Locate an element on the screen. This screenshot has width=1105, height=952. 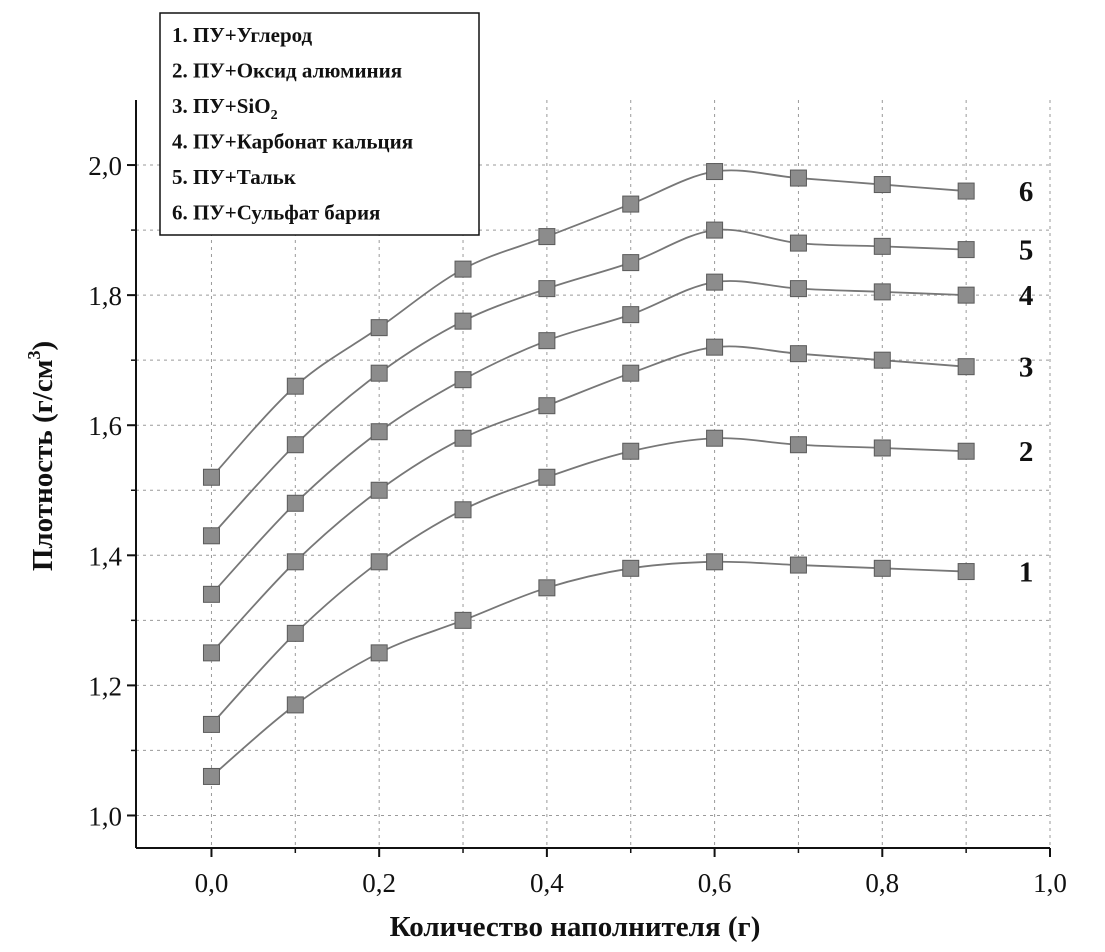
series-end-label-5: 5 is located at coordinates (1026, 251).